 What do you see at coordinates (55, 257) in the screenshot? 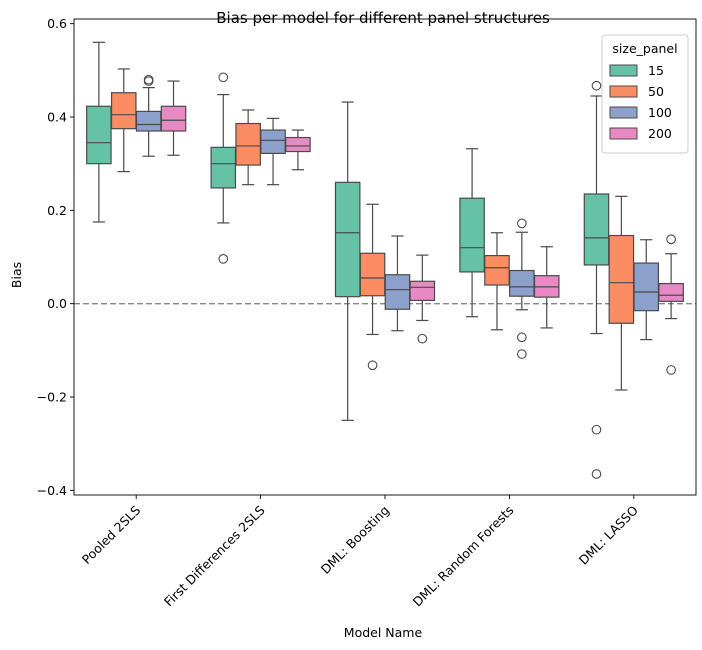
I see `y-axis: −0.4 −0.2 0.0 0.2 0.4 0.6` at bounding box center [55, 257].